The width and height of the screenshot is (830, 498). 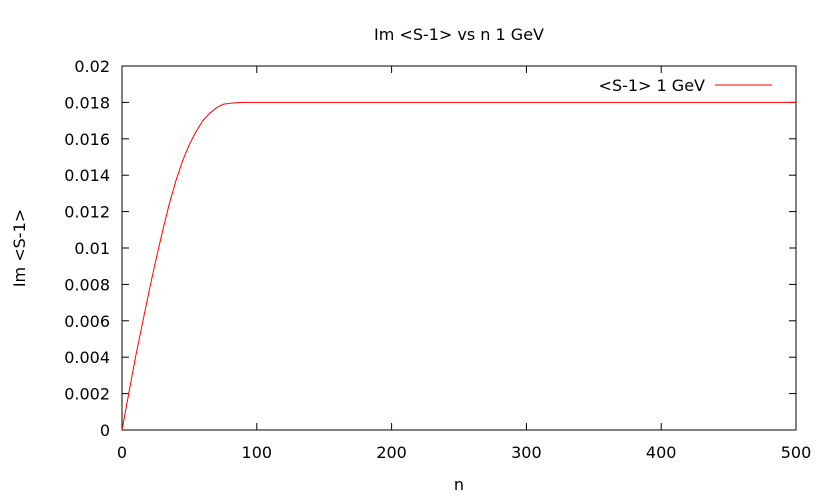 What do you see at coordinates (92, 248) in the screenshot?
I see `y-tick-label: 0.01` at bounding box center [92, 248].